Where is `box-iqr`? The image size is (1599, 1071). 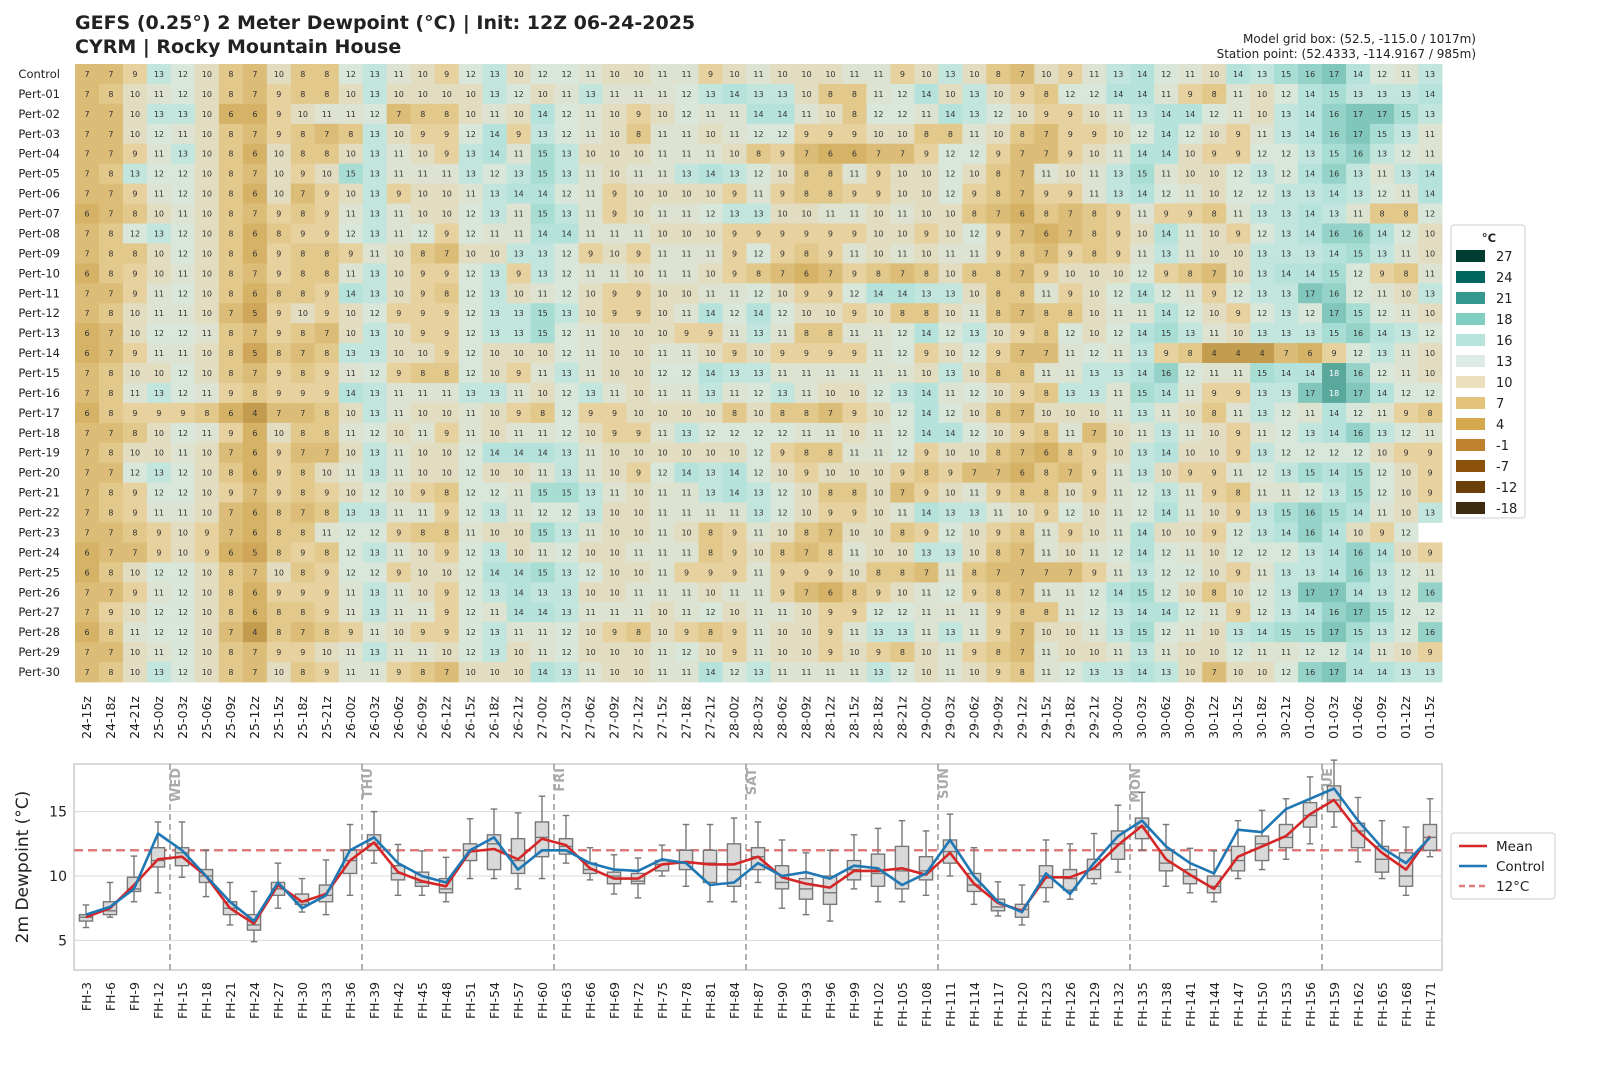 box-iqr is located at coordinates (830, 890).